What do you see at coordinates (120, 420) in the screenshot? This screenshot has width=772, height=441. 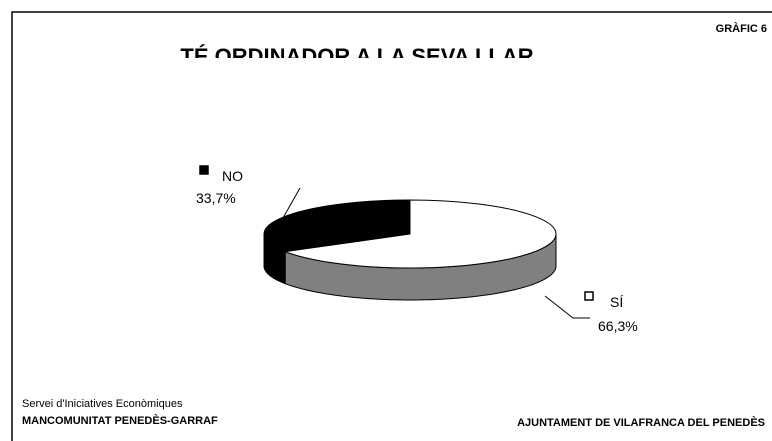 I see `footer-text: MANCOMUNITAT PENEDÈS-GARRAF` at bounding box center [120, 420].